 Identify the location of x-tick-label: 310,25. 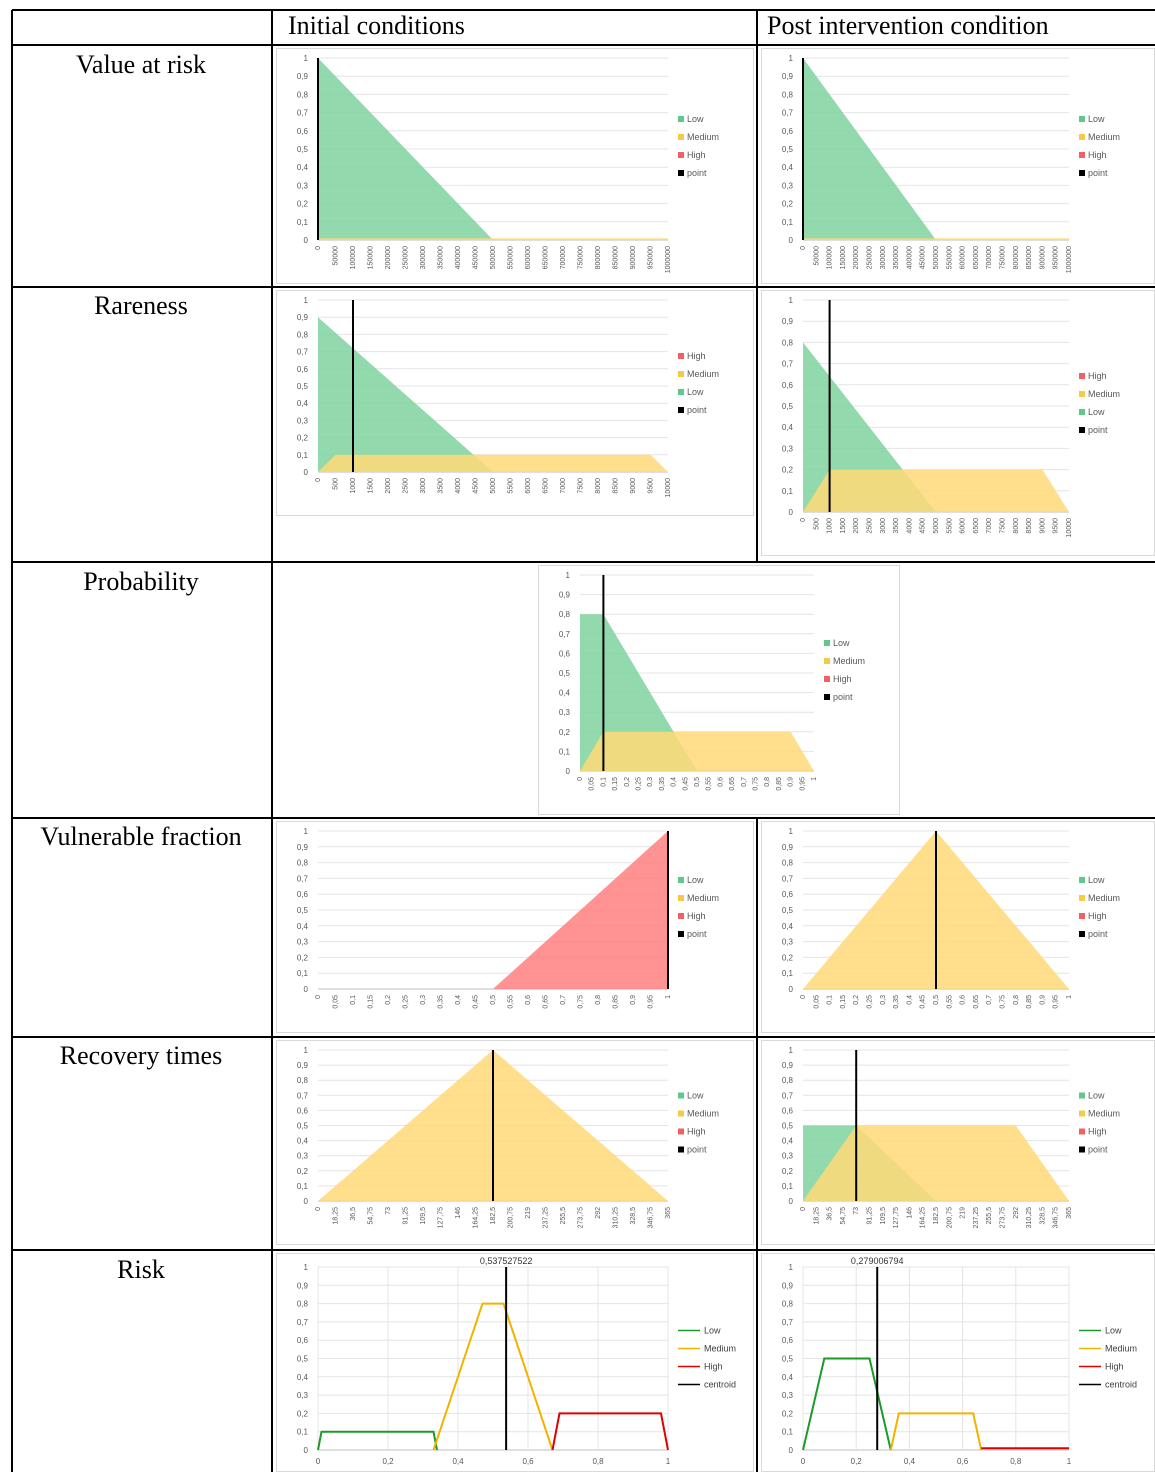
(1029, 1218).